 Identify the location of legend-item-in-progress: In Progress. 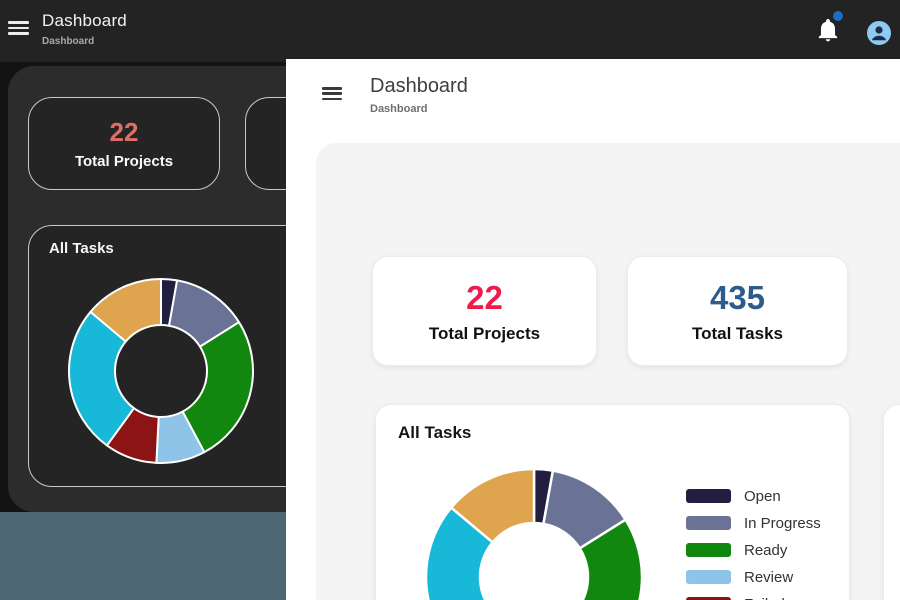
(753, 523).